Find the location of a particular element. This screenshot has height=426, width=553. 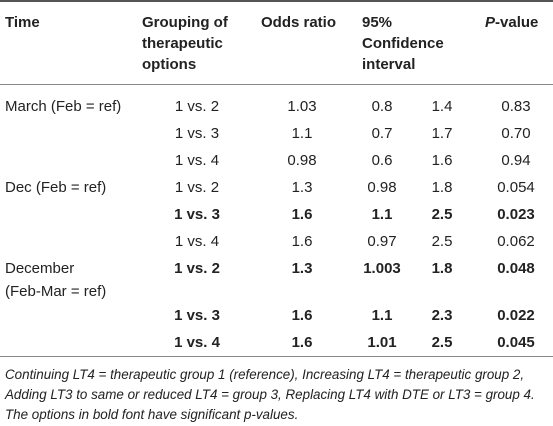

header-grouping-line2: therapeutic is located at coordinates (182, 43).